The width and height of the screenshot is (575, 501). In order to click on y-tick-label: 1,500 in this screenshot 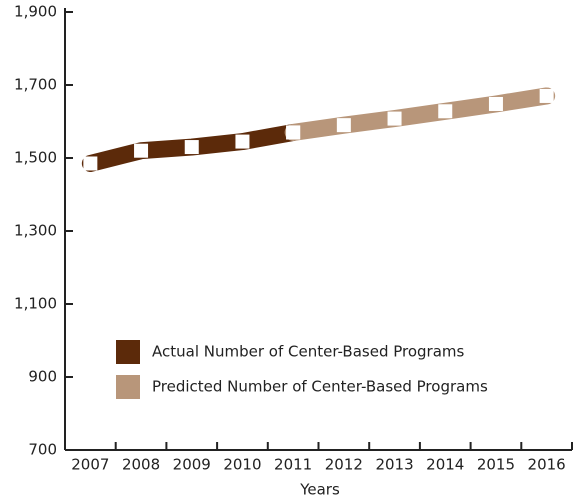, I will do `click(35, 158)`.